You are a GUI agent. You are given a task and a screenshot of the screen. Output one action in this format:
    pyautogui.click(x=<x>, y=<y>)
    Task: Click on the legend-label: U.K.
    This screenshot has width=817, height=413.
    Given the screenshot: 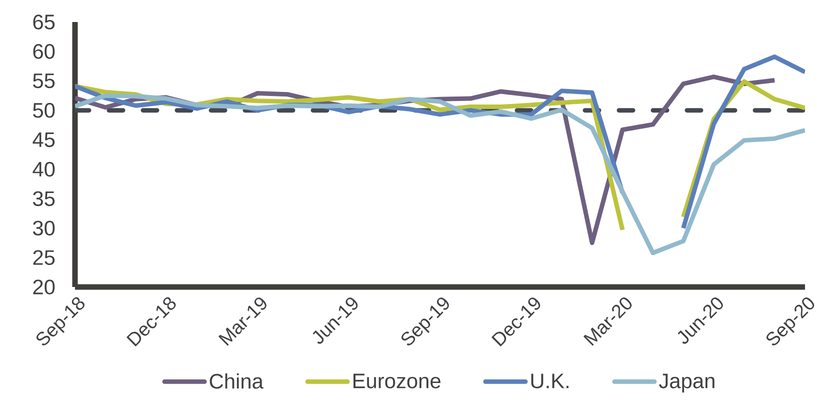 What is the action you would take?
    pyautogui.click(x=549, y=381)
    